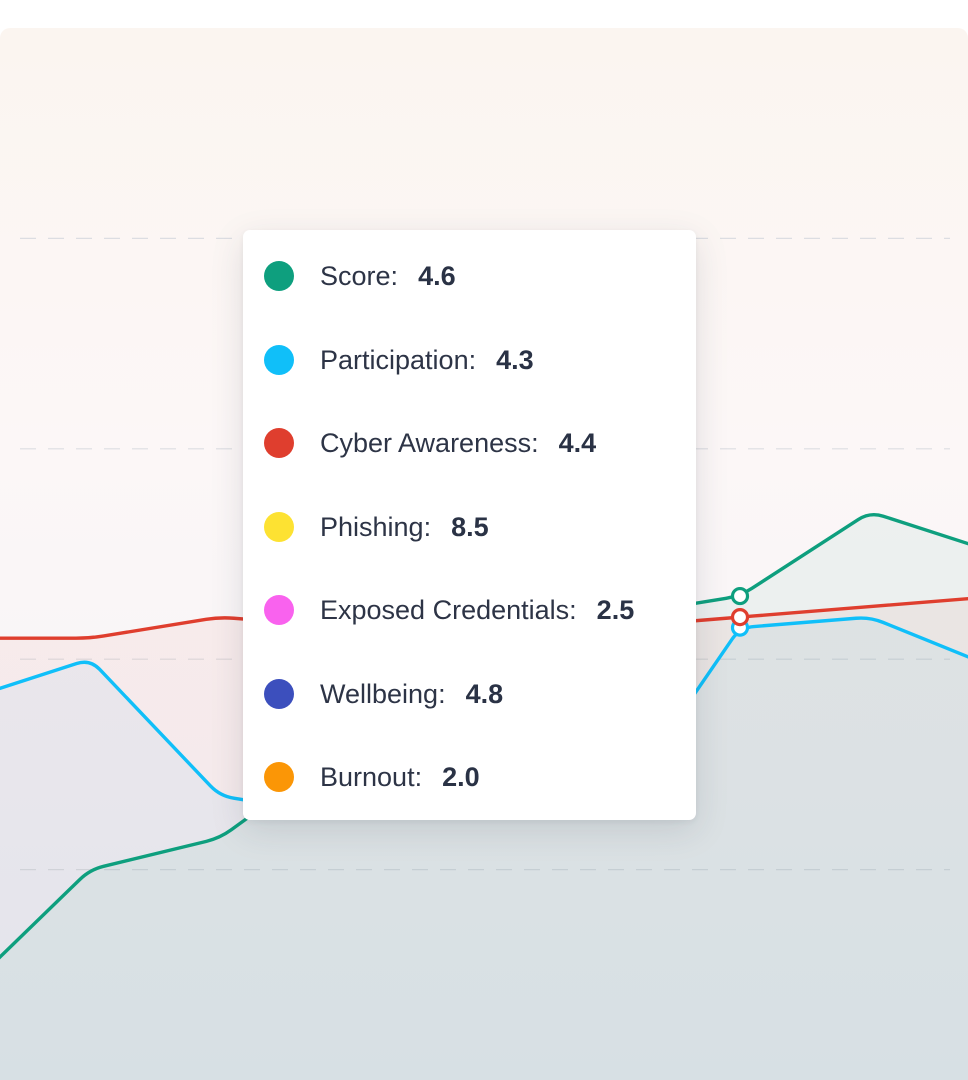  I want to click on tooltip-label: Exposed Credentials, so click(445, 609).